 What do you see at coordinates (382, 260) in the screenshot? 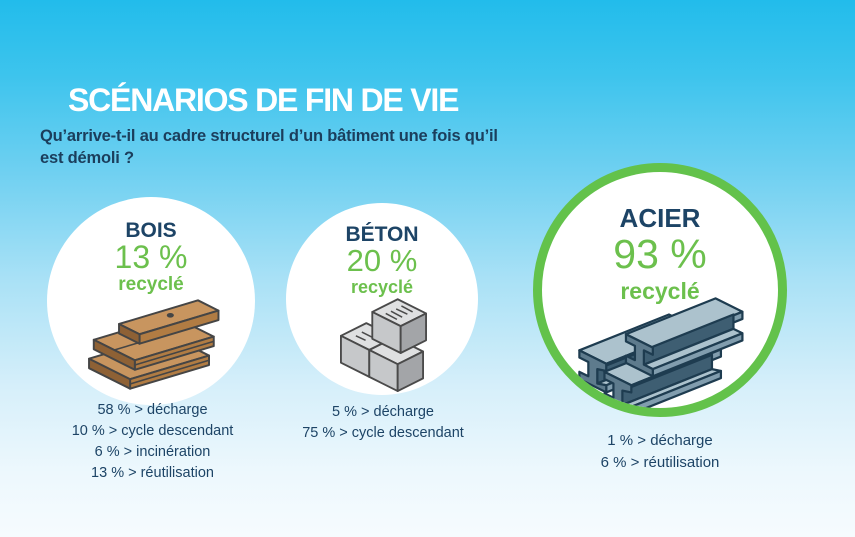
I see `material-percent: 20 %` at bounding box center [382, 260].